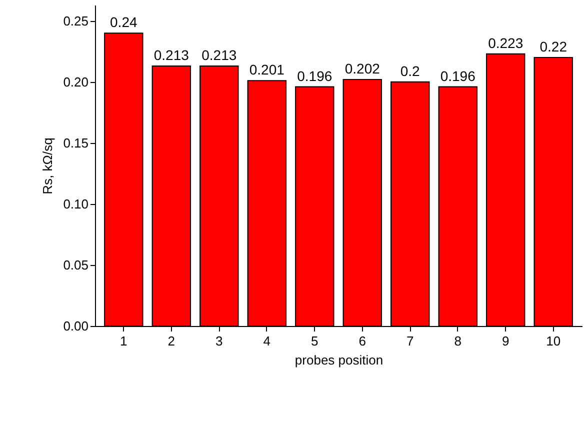 This screenshot has height=443, width=587. What do you see at coordinates (48, 166) in the screenshot?
I see `y-axis-title: Rs, kΩ/sq` at bounding box center [48, 166].